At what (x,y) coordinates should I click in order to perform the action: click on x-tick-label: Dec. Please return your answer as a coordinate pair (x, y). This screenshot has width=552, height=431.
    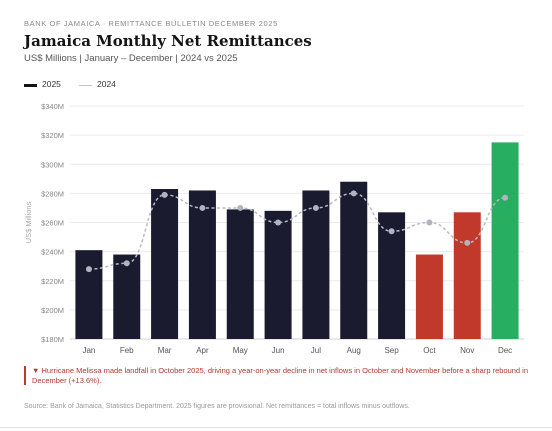
    Looking at the image, I should click on (505, 350).